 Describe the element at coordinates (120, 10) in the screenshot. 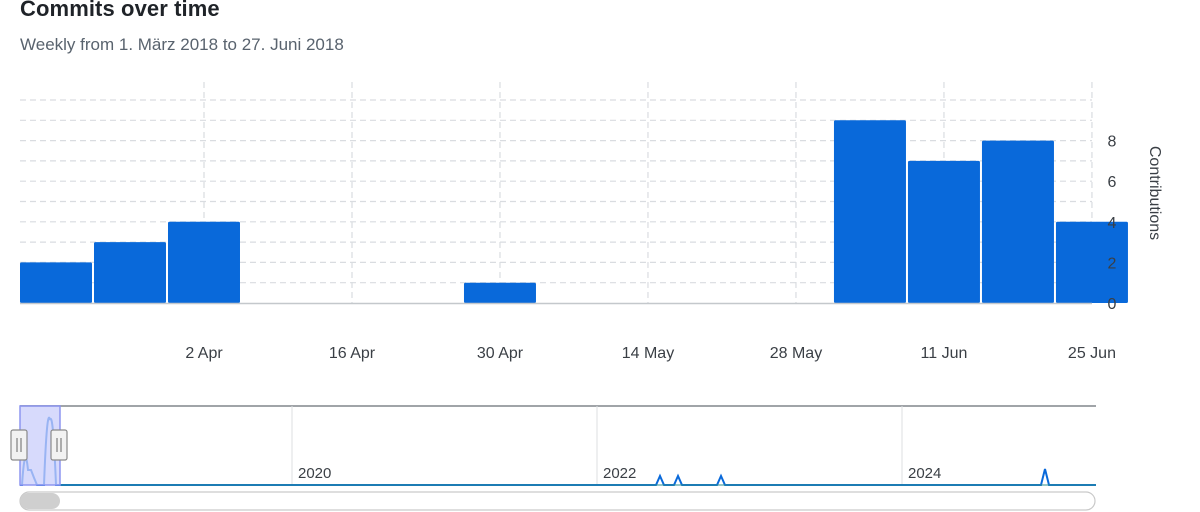

I see `chart-title: Commits over time` at that location.